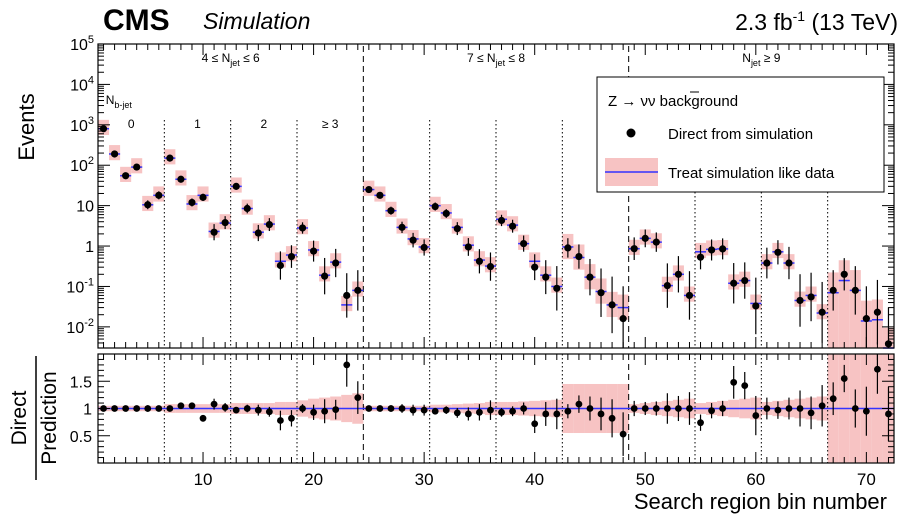 The width and height of the screenshot is (904, 521). Describe the element at coordinates (82, 125) in the screenshot. I see `y-tick-label: 10³` at that location.